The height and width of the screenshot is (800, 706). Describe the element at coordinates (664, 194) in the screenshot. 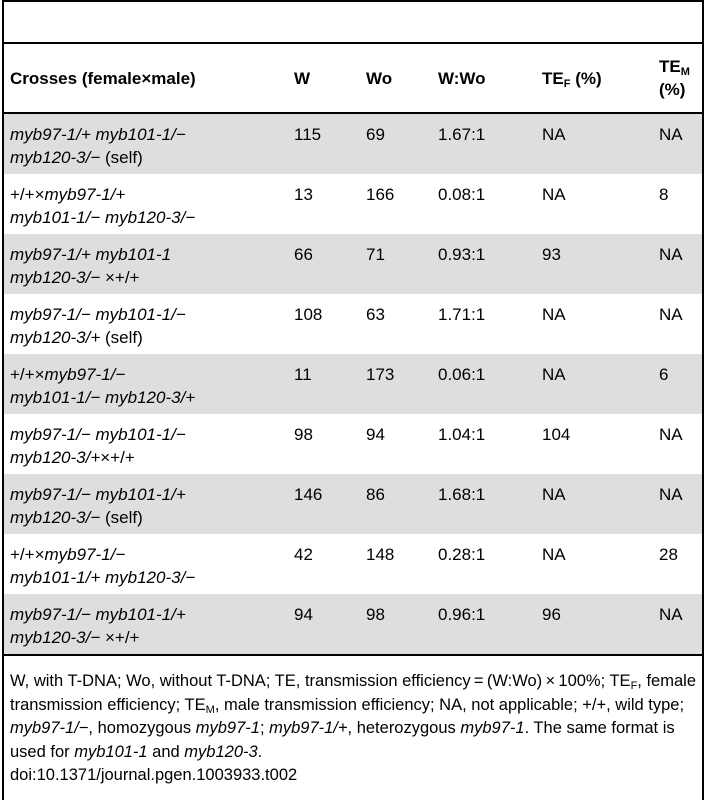

I see `tem-cell: 8` at that location.